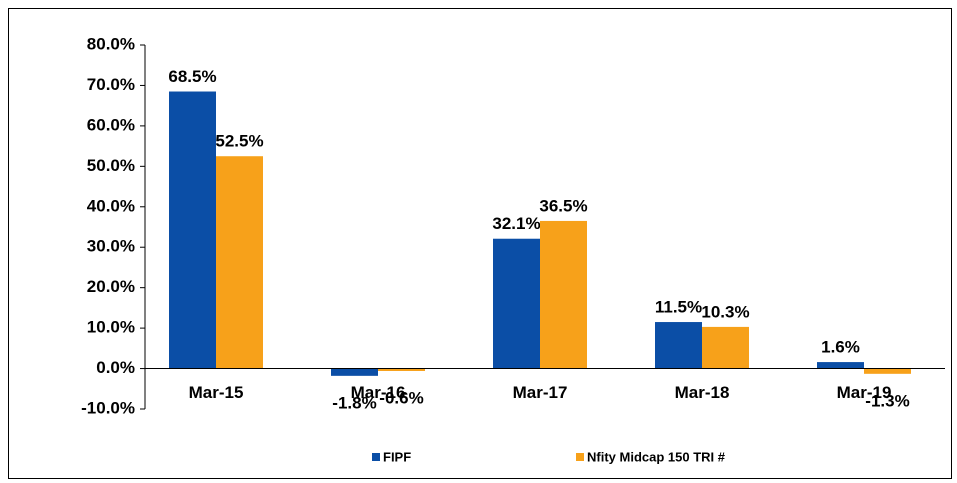  What do you see at coordinates (239, 141) in the screenshot?
I see `data-label: 52.5%` at bounding box center [239, 141].